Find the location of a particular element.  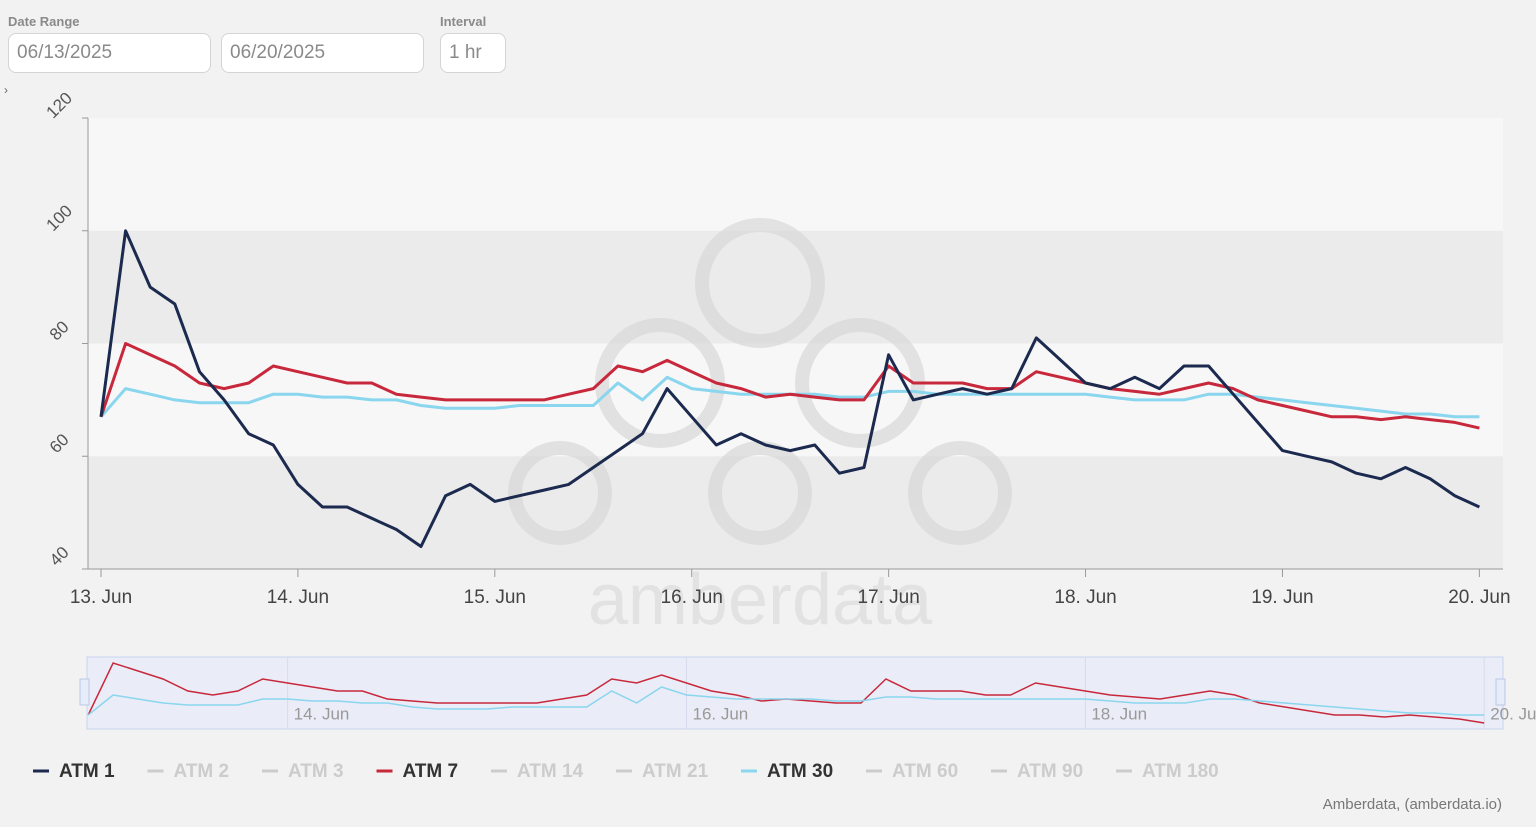

legend-label: ATM 60 is located at coordinates (925, 771).